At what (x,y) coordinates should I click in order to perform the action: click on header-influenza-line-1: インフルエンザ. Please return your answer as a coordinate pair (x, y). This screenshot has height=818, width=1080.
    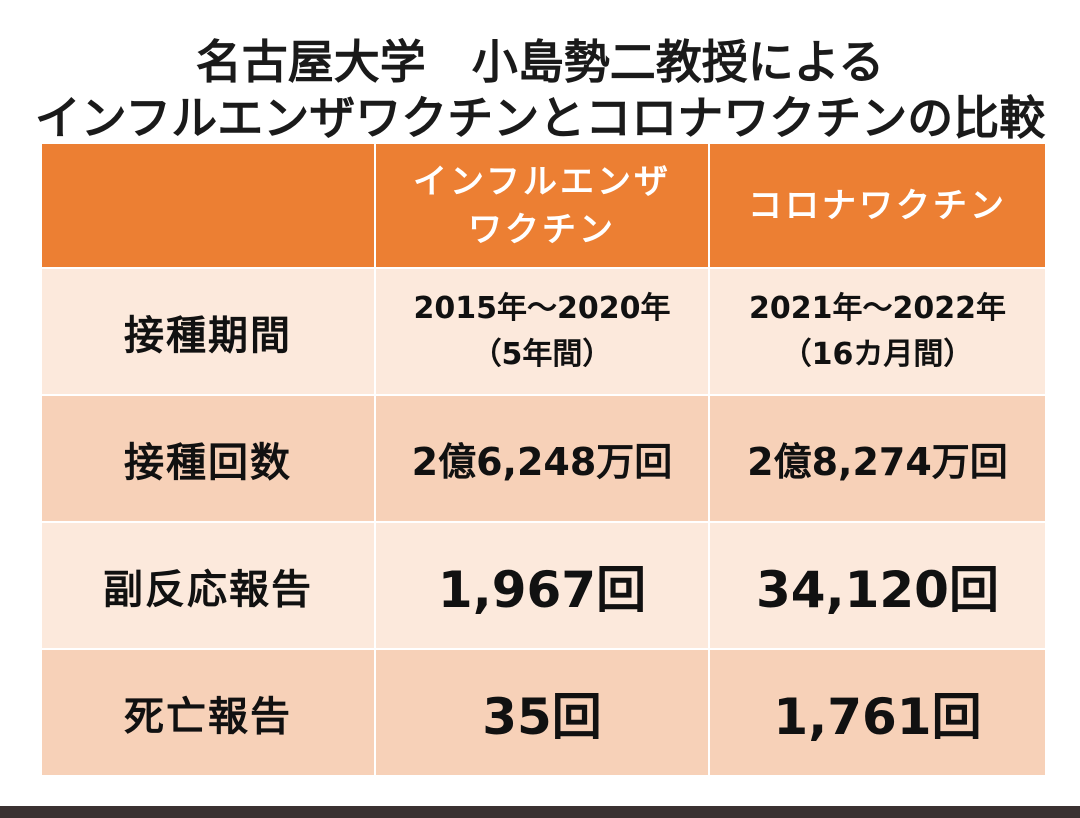
    Looking at the image, I should click on (542, 181).